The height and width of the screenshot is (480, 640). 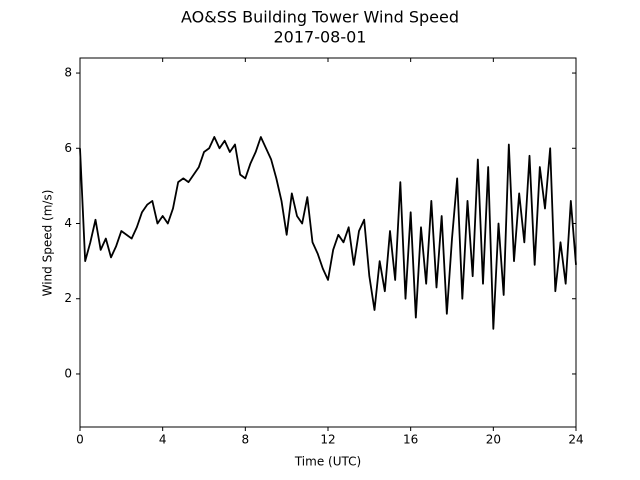 What do you see at coordinates (493, 440) in the screenshot?
I see `x-tick-label: 20` at bounding box center [493, 440].